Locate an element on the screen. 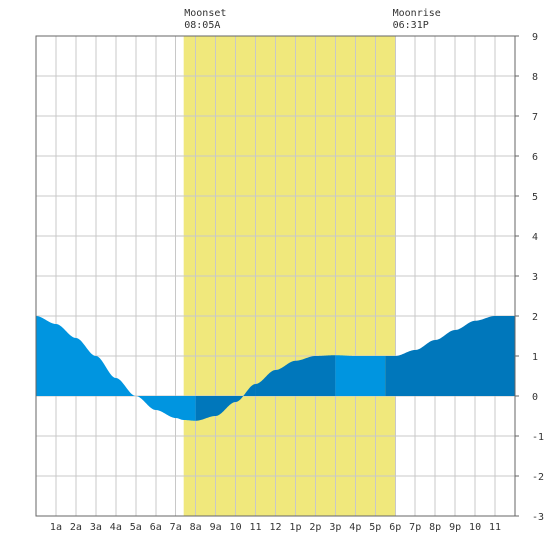 The height and width of the screenshot is (550, 550). y-tick-label: 8 is located at coordinates (535, 77).